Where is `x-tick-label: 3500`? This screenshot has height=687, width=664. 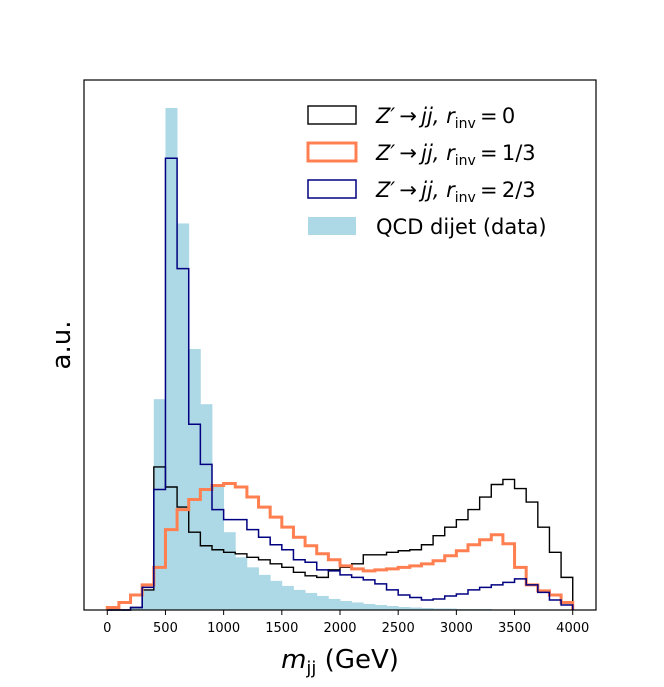
x-tick-label: 3500 is located at coordinates (514, 628).